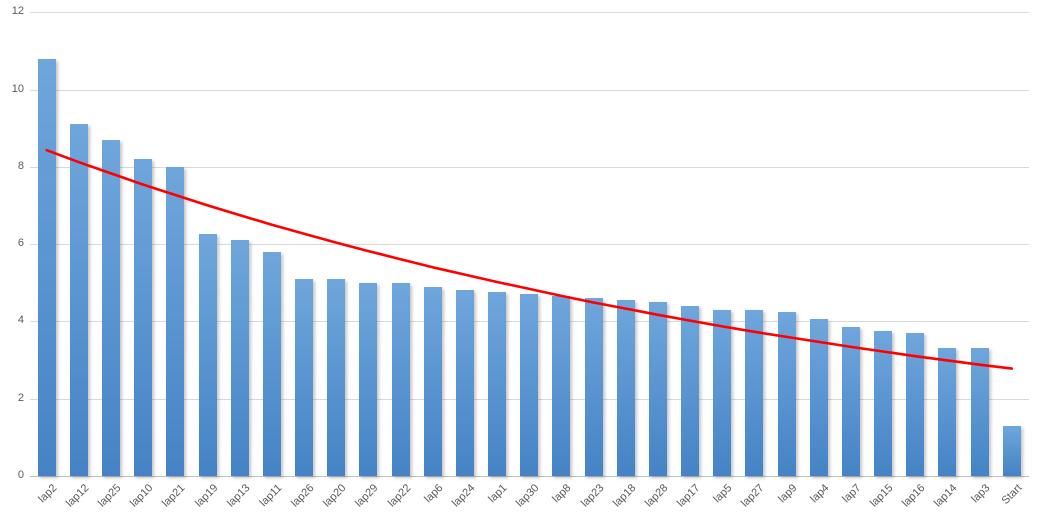 Image resolution: width=1037 pixels, height=520 pixels. I want to click on x-axis-line, so click(529, 476).